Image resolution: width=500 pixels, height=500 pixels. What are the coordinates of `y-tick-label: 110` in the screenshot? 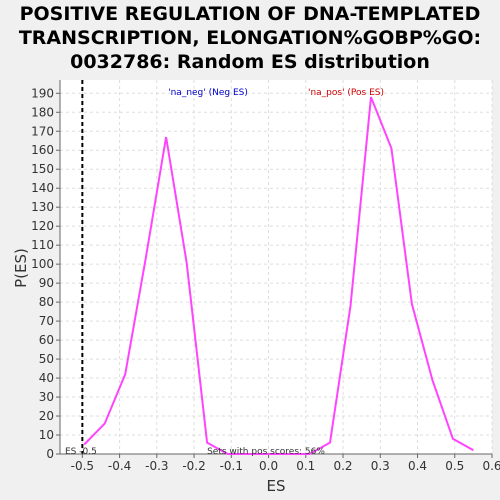 It's located at (42, 245).